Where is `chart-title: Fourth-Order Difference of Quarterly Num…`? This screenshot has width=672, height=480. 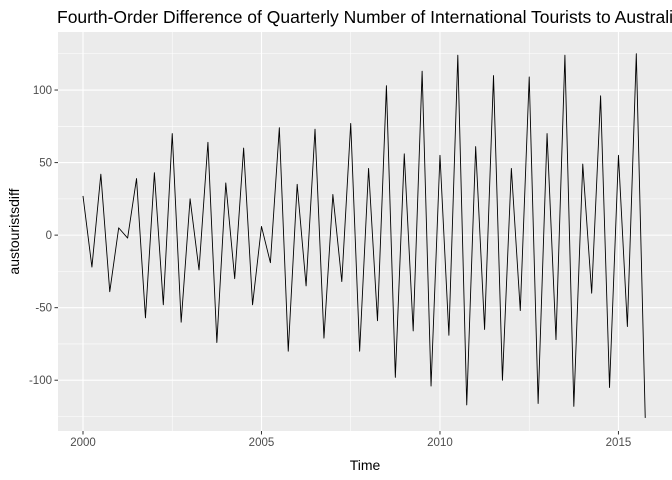
chart-title: Fourth-Order Difference of Quarterly Num… is located at coordinates (364, 17).